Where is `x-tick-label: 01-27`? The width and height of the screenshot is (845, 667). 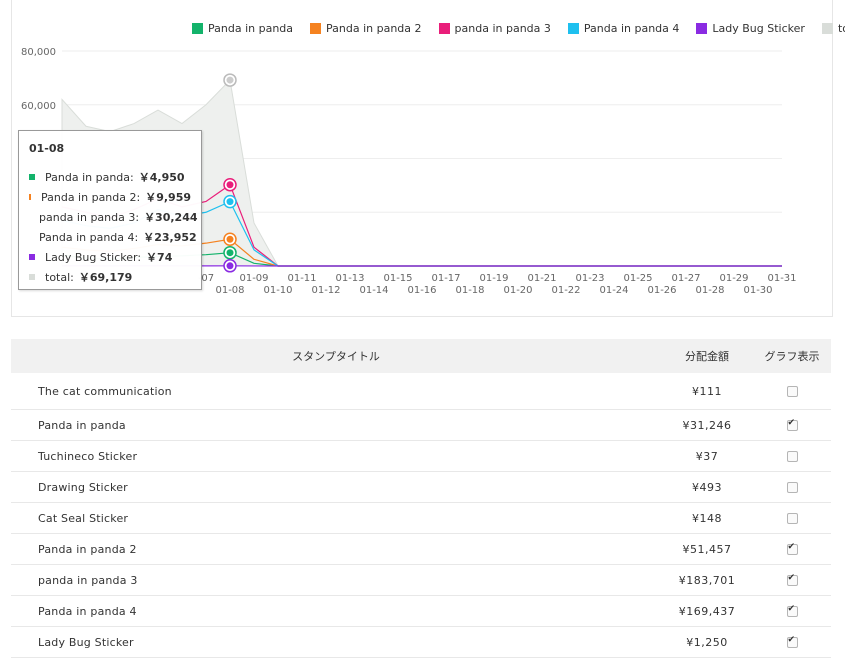
x-tick-label: 01-27 is located at coordinates (685, 278).